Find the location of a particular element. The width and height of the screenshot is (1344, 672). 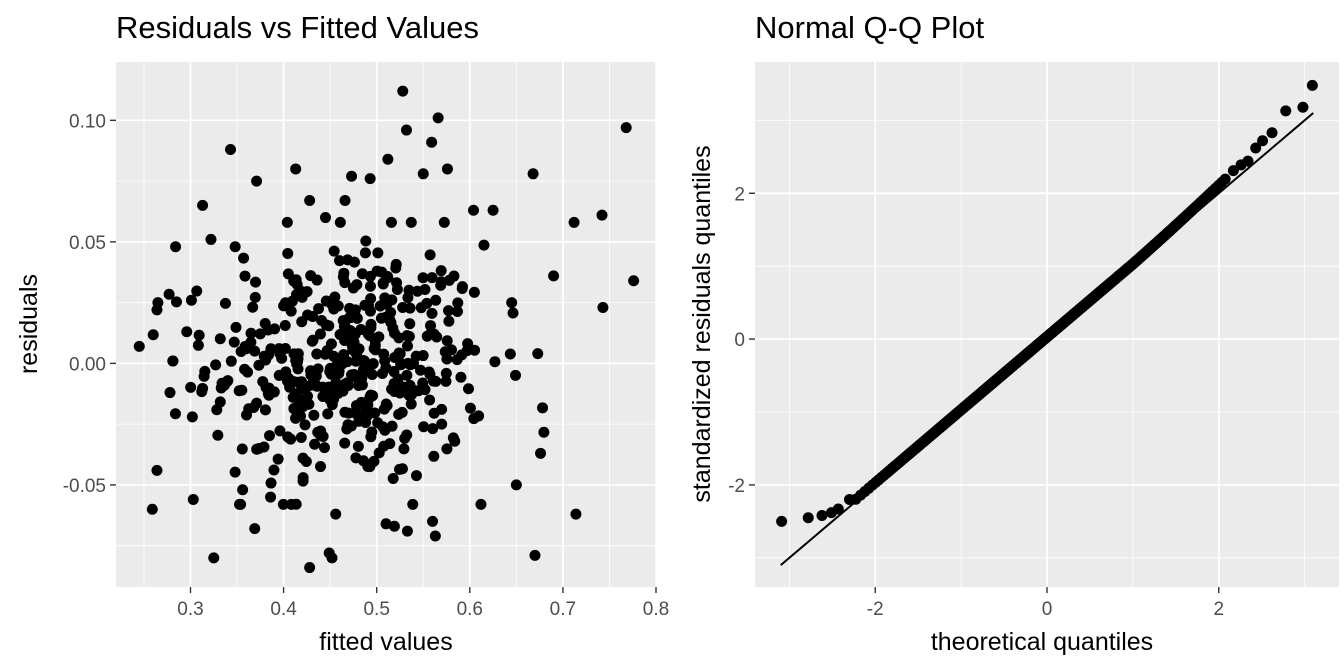

x-tick-label: 0.3 is located at coordinates (190, 609).